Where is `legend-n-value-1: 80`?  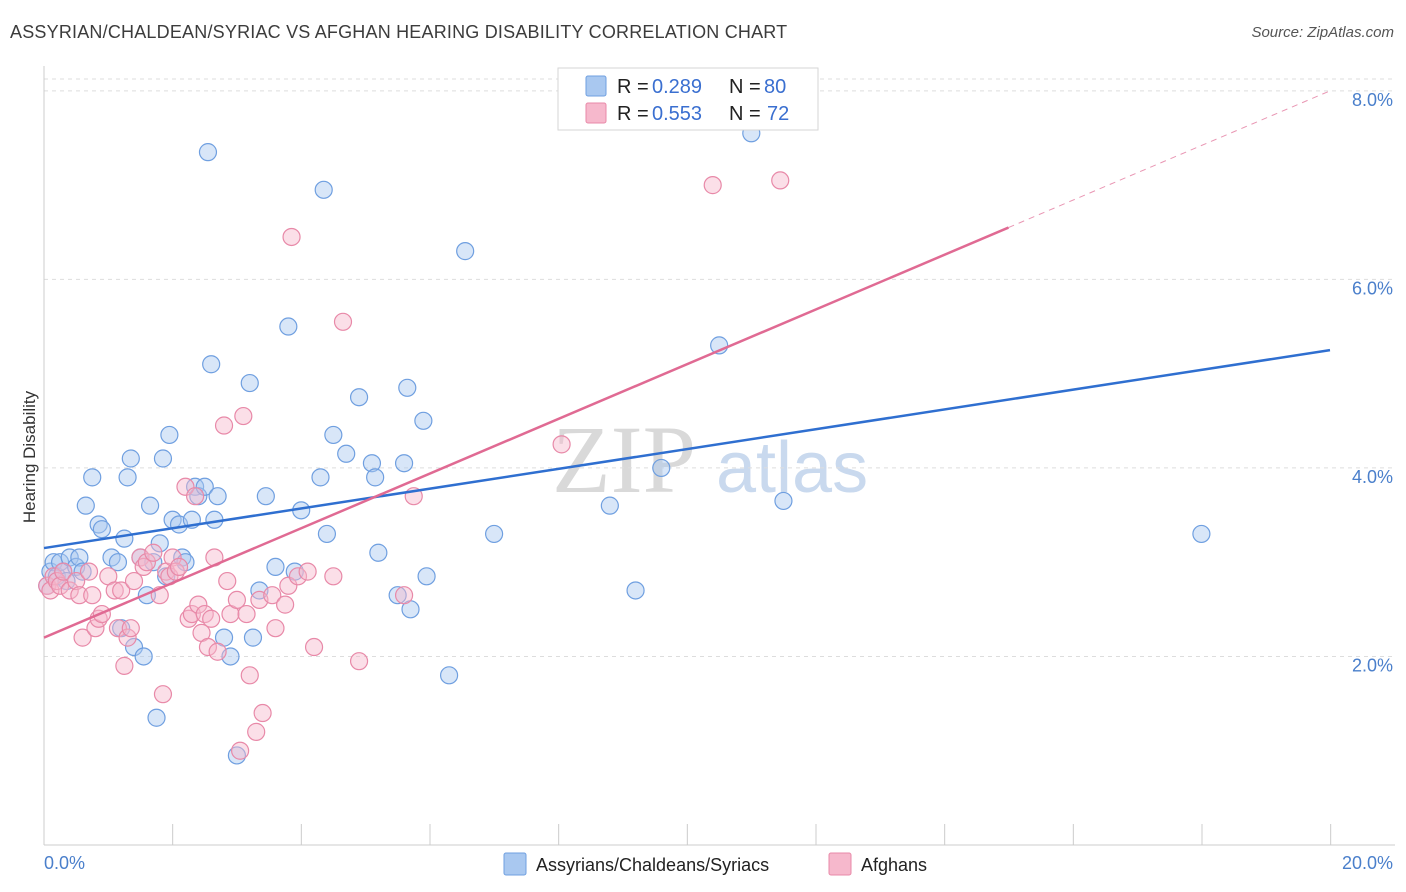
legend-n-value-1: 80 is located at coordinates (775, 87).